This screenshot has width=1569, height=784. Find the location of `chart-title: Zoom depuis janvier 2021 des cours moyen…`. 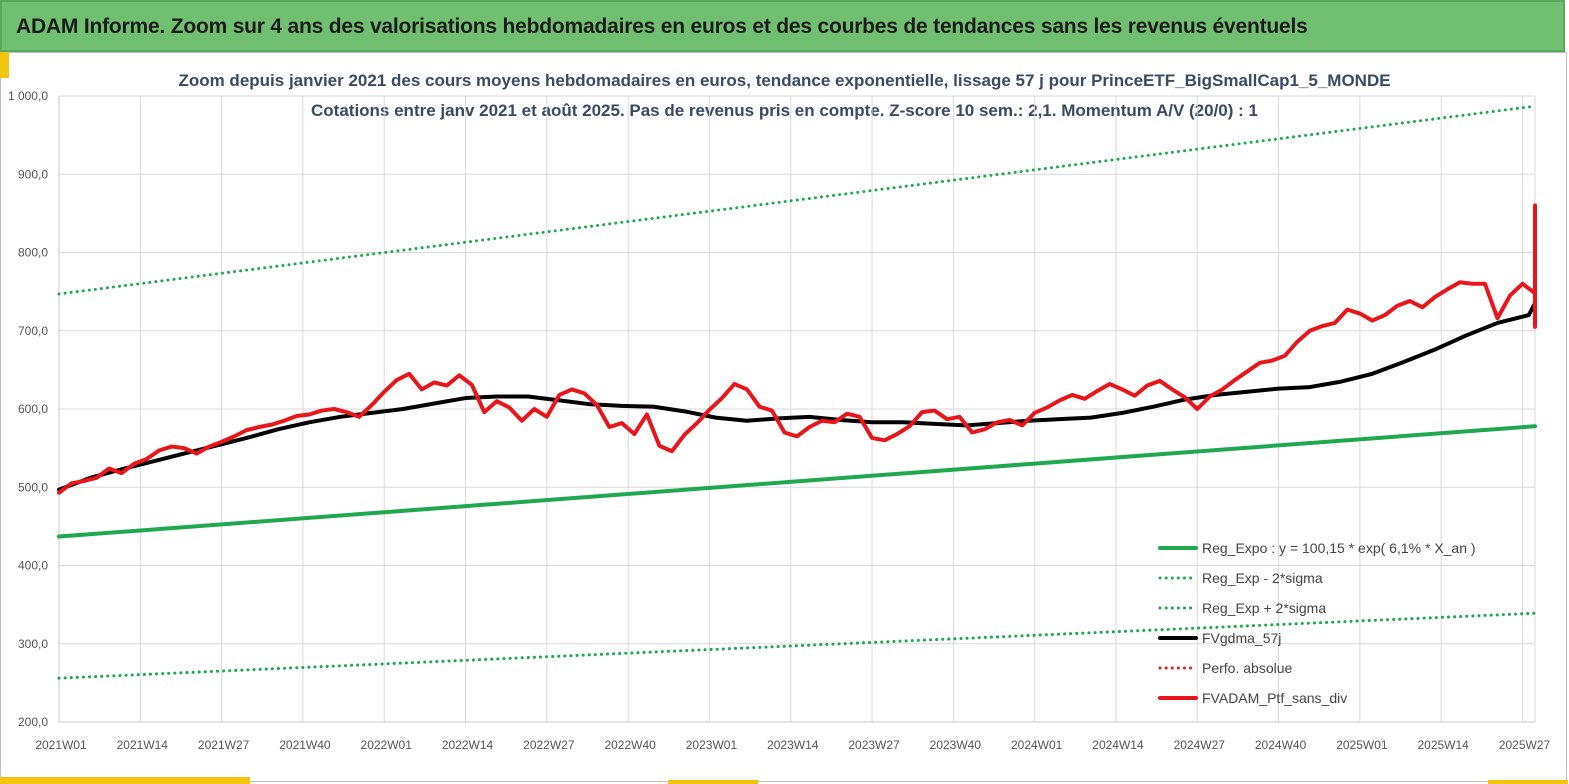

chart-title: Zoom depuis janvier 2021 des cours moyen… is located at coordinates (784, 80).